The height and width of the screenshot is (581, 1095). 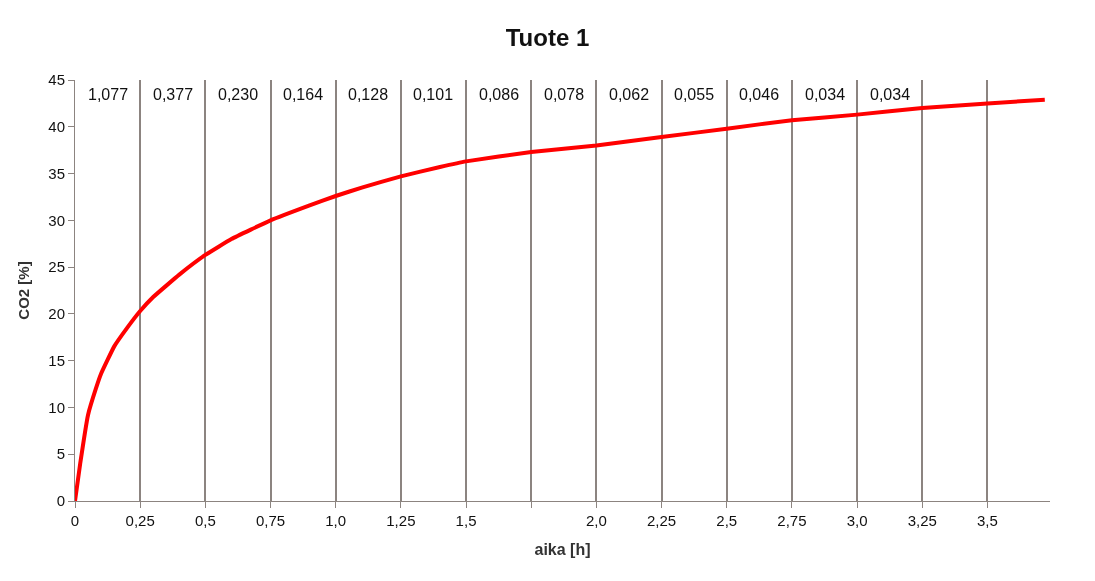 What do you see at coordinates (661, 520) in the screenshot?
I see `x-tick-label: 2,25` at bounding box center [661, 520].